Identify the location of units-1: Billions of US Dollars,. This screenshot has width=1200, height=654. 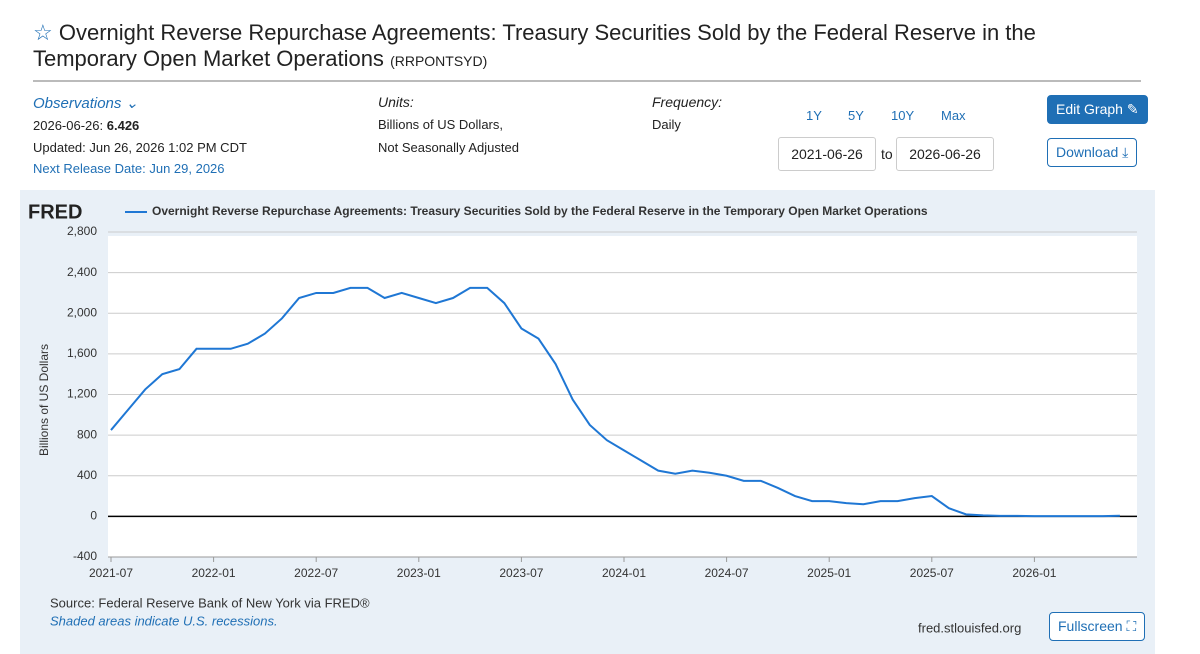
(440, 124).